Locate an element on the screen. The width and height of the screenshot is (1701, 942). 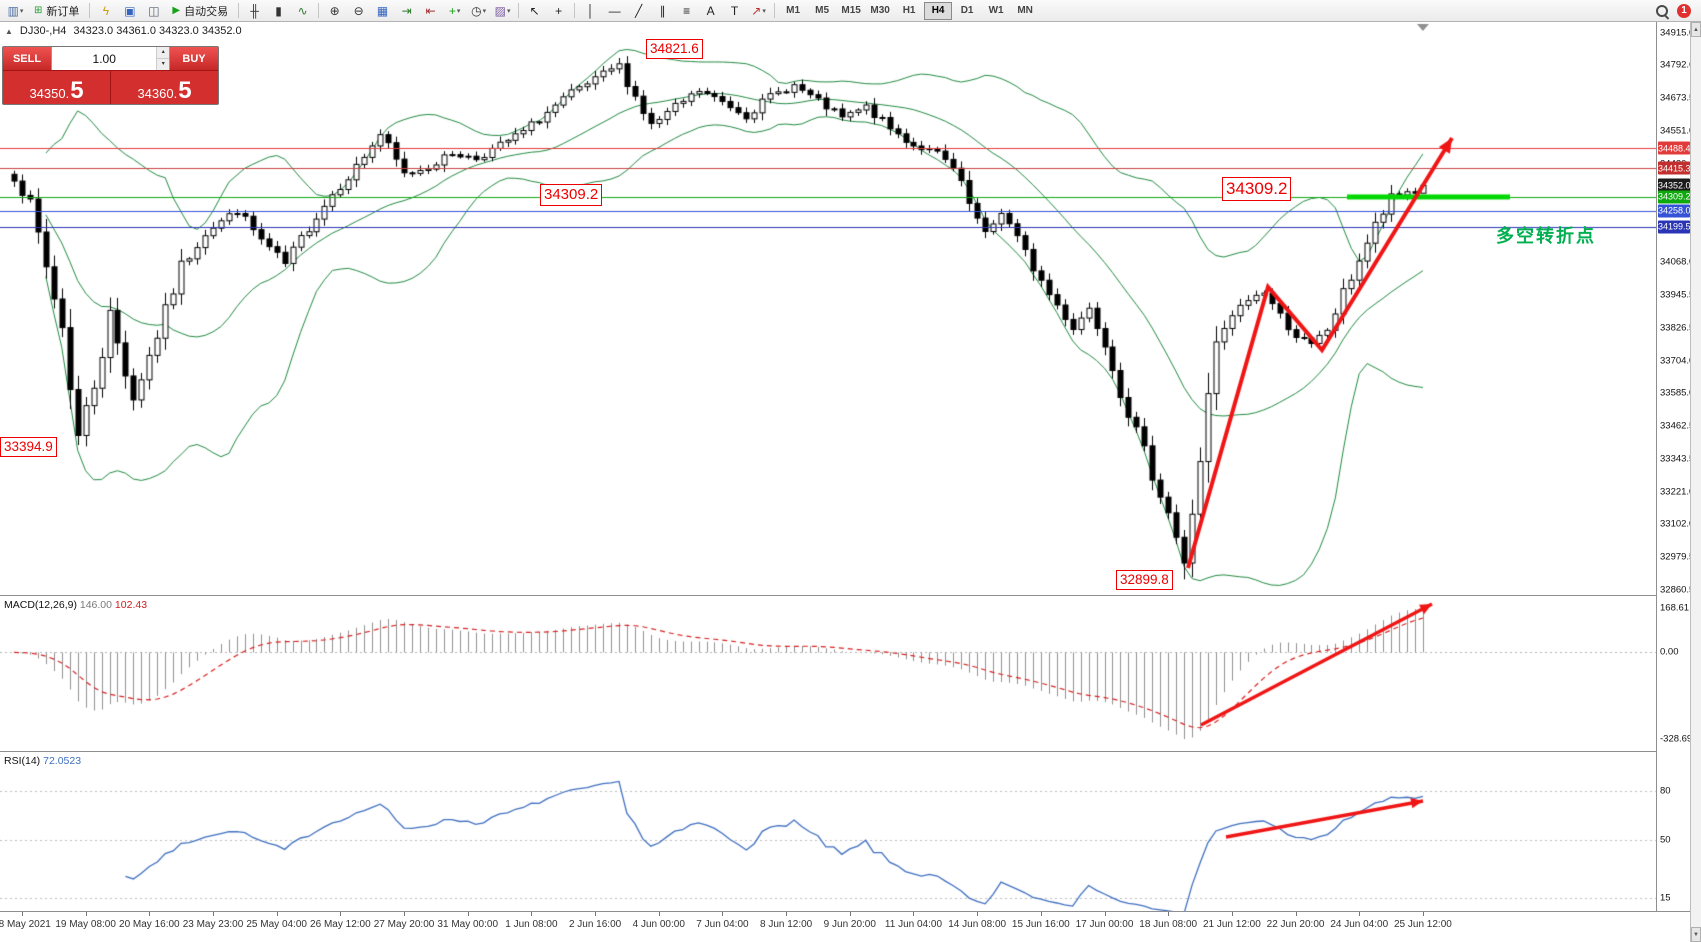
rsi-panel-splitter is located at coordinates (845, 751).